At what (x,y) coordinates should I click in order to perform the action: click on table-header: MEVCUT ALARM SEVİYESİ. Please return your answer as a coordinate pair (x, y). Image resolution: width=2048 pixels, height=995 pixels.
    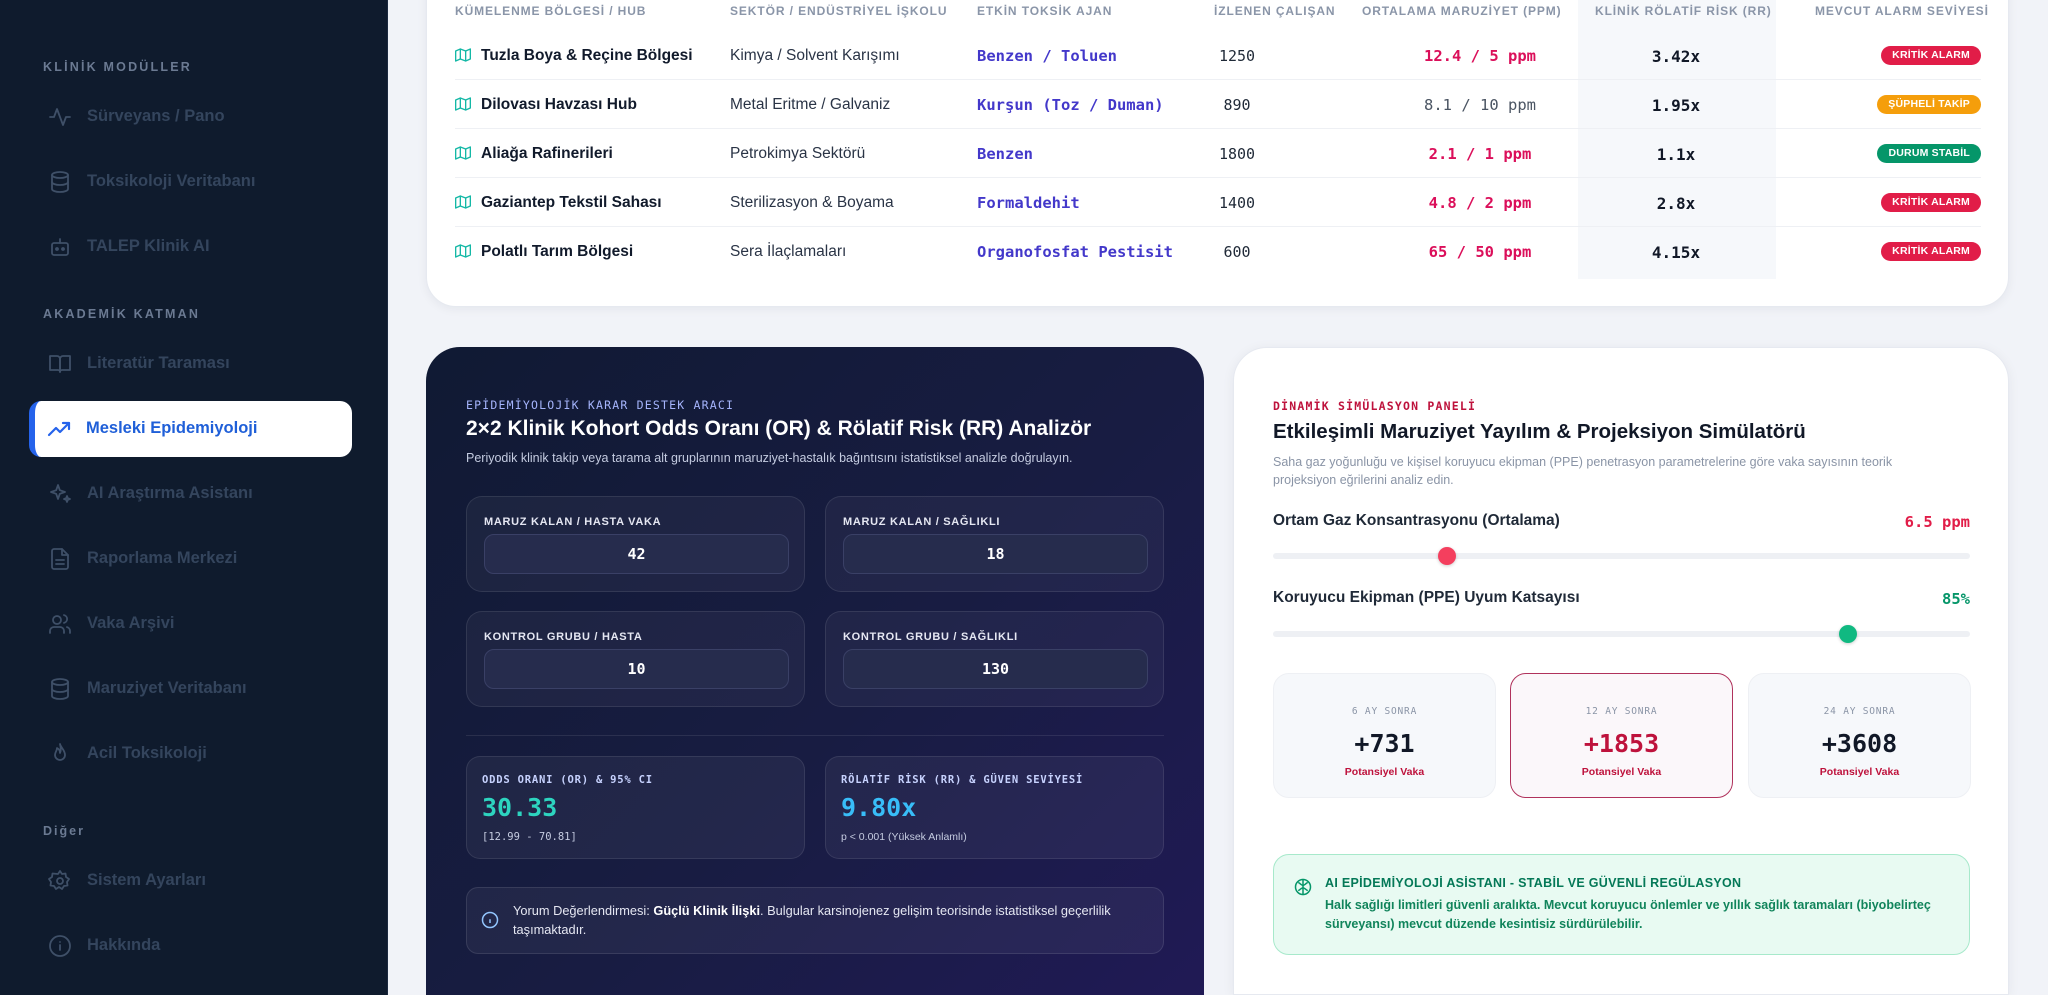
    Looking at the image, I should click on (1902, 11).